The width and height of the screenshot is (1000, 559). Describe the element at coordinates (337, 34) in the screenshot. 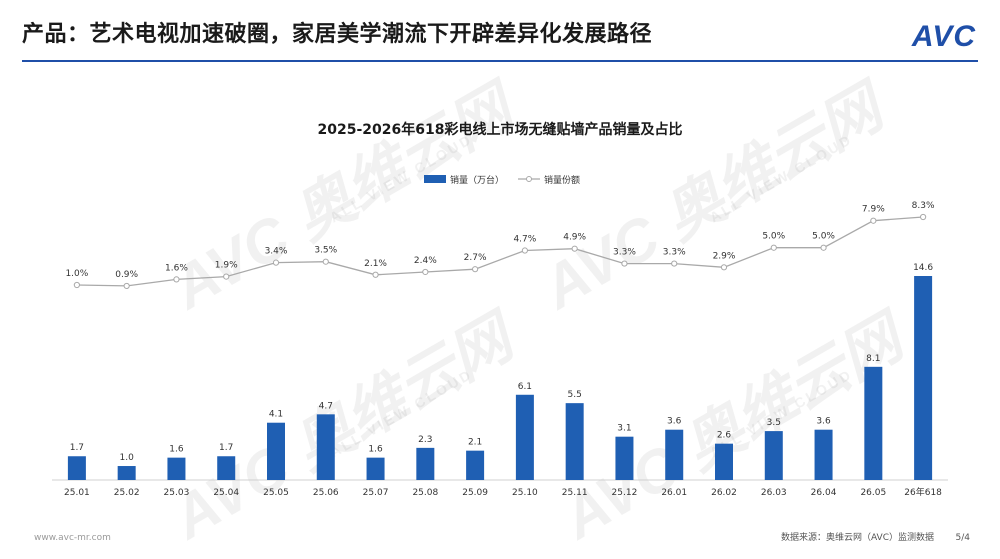

I see `page-title: 产品：艺术电视加速破圈，家居美学潮流下开辟差异化发展路径` at that location.